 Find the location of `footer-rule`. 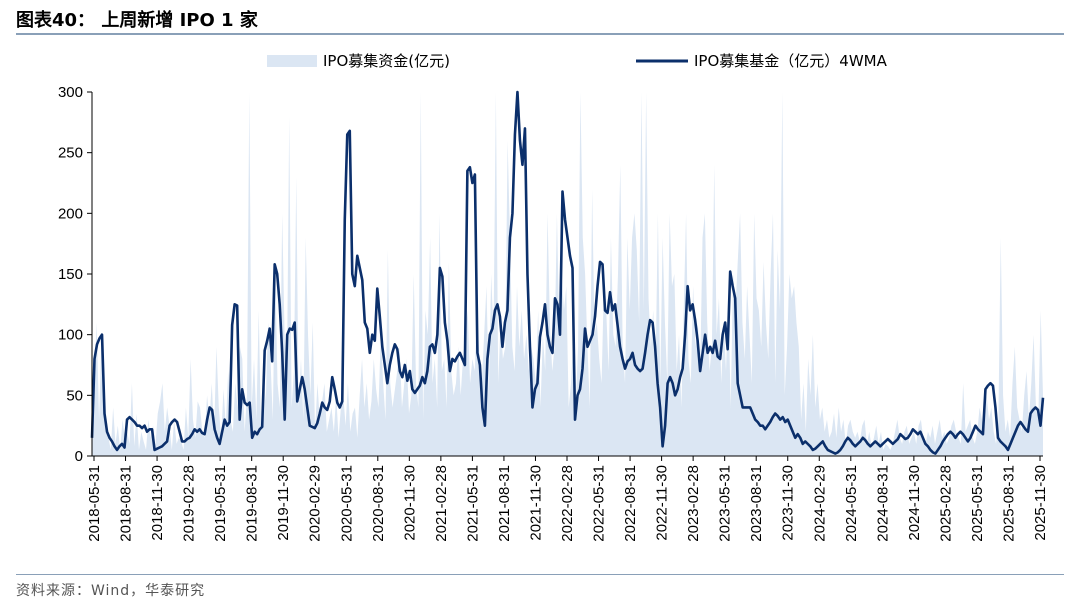

footer-rule is located at coordinates (540, 574).